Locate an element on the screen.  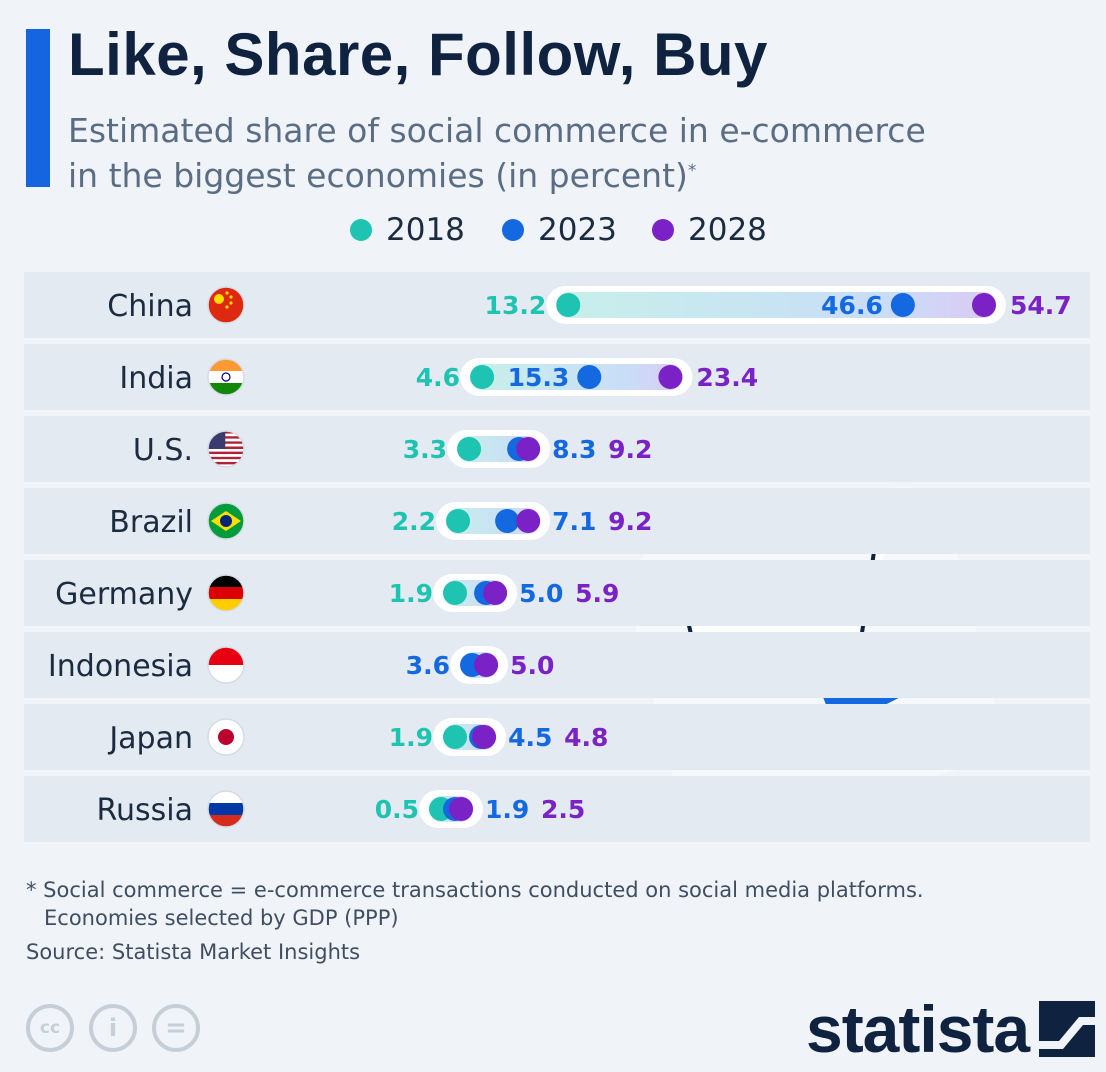
dot-2018-india is located at coordinates (482, 377).